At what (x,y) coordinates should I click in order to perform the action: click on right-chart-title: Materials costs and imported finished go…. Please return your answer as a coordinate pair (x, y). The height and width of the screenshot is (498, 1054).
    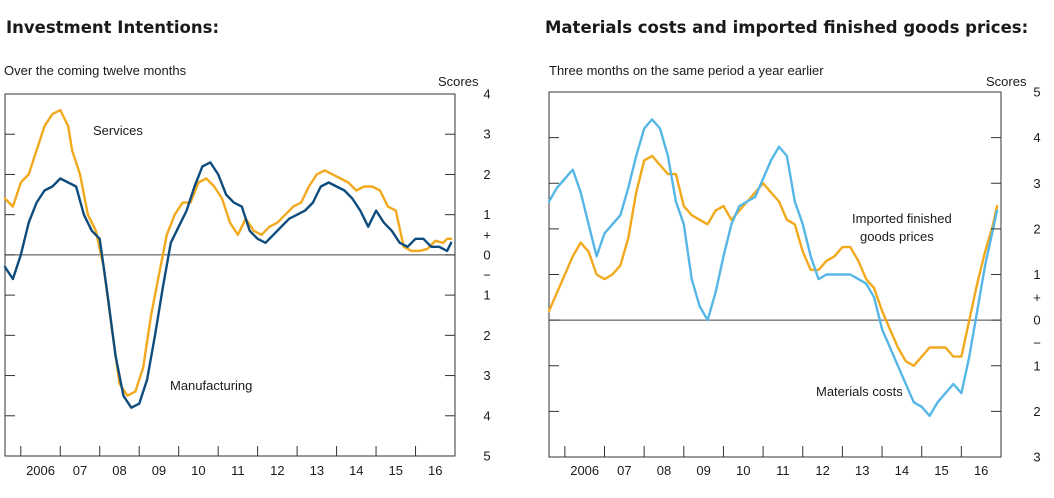
    Looking at the image, I should click on (787, 27).